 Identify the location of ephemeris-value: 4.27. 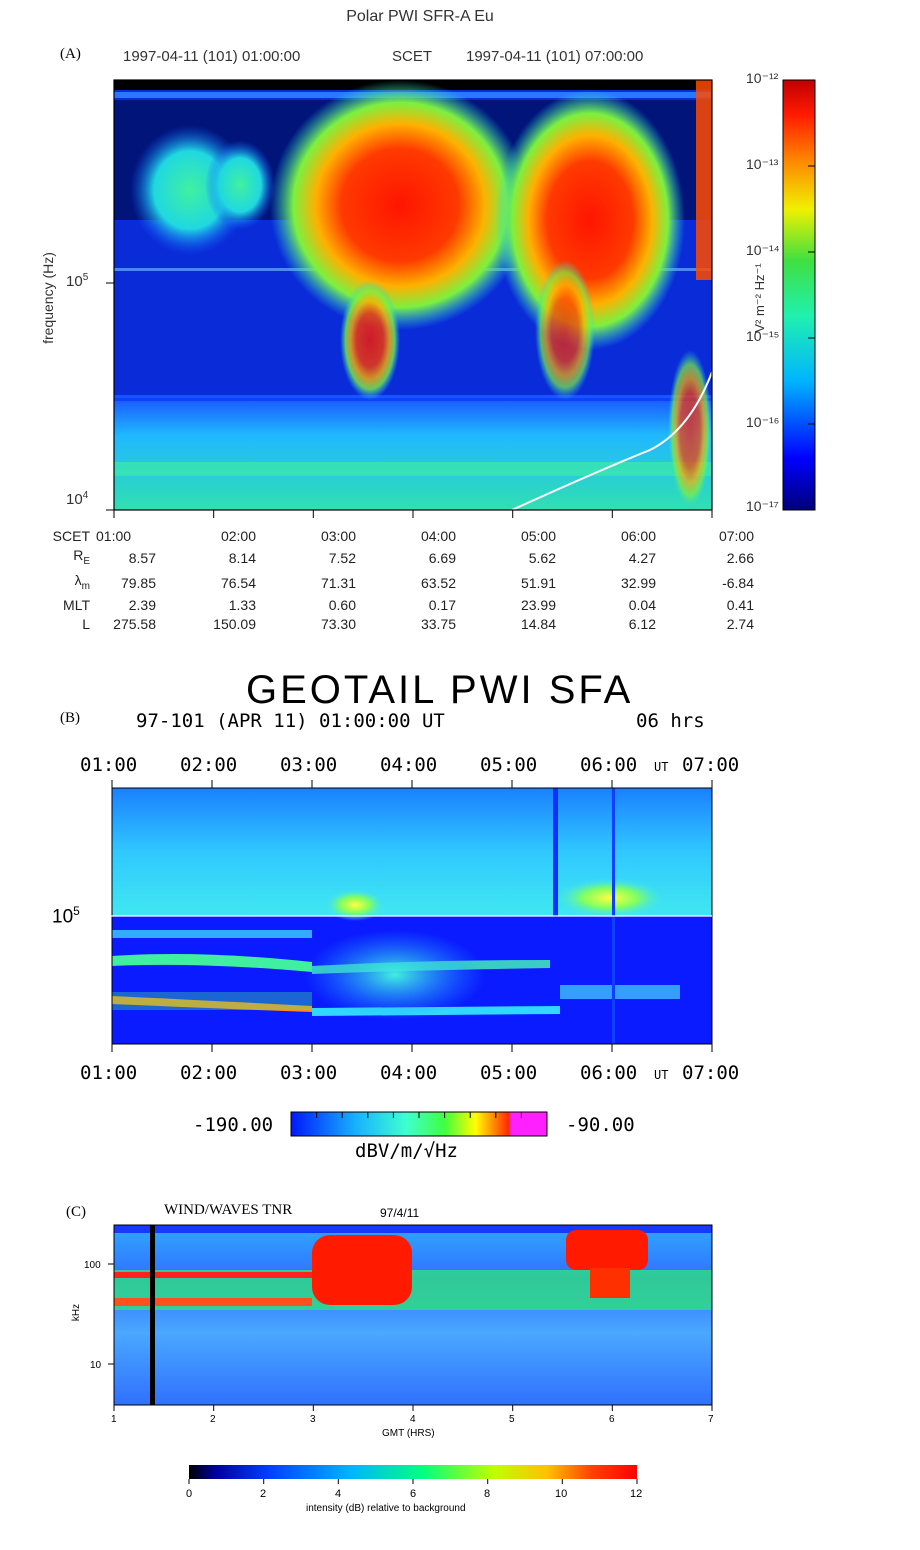
(642, 557).